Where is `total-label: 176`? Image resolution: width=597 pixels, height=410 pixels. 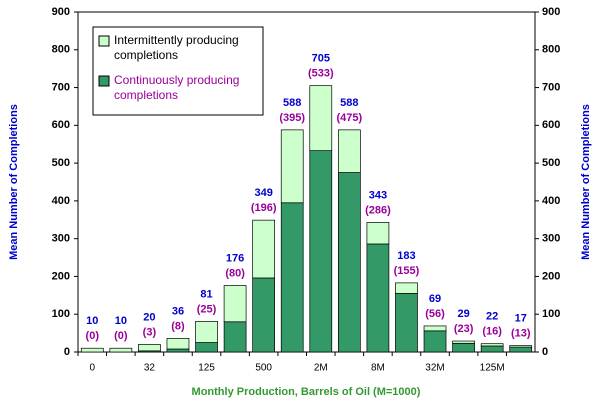
total-label: 176 is located at coordinates (235, 258).